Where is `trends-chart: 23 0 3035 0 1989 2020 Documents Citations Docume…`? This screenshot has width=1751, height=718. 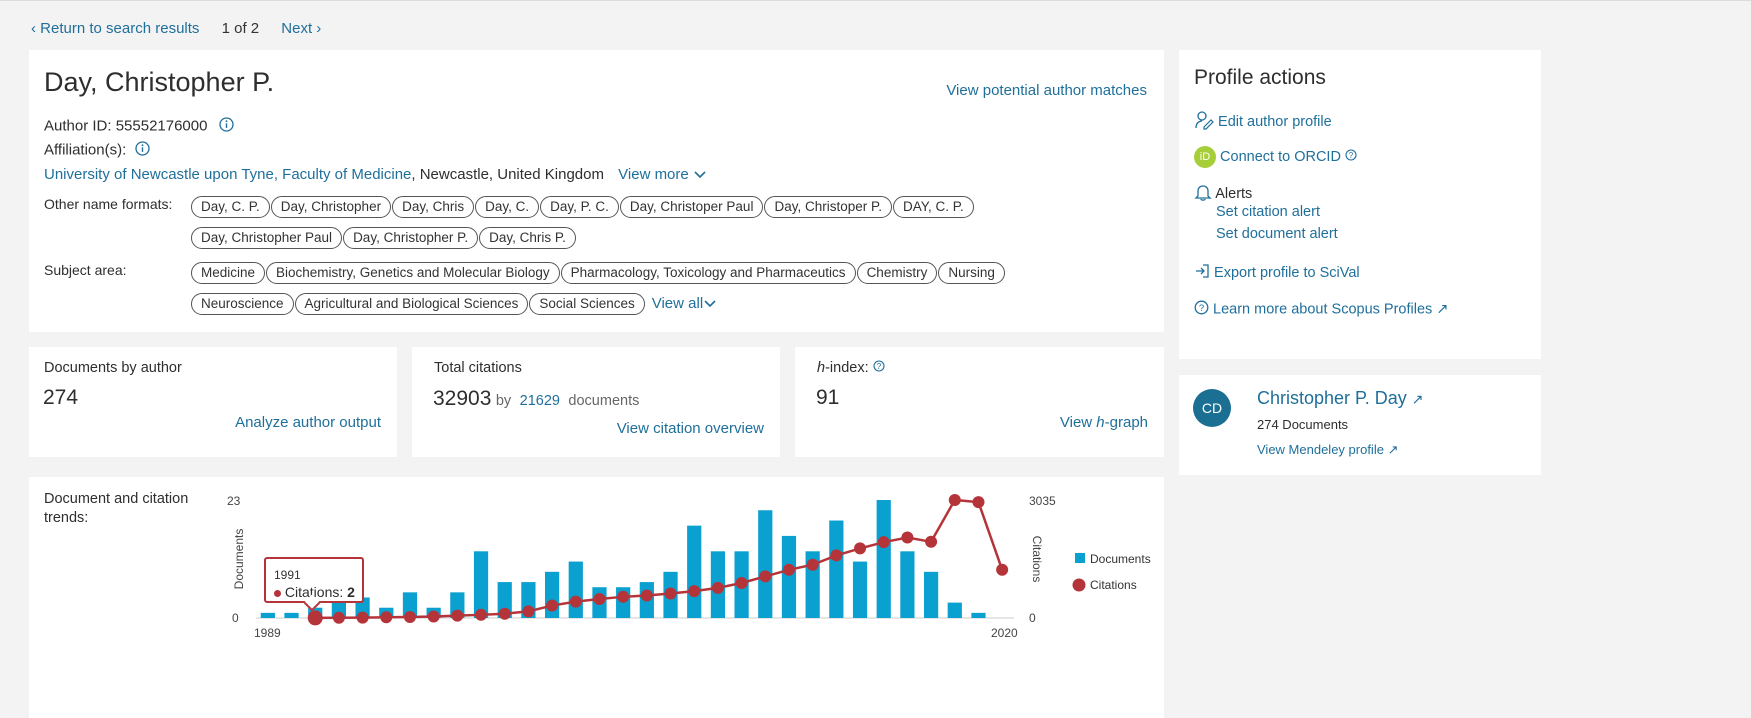 trends-chart: 23 0 3035 0 1989 2020 Documents Citations Docume… is located at coordinates (689, 567).